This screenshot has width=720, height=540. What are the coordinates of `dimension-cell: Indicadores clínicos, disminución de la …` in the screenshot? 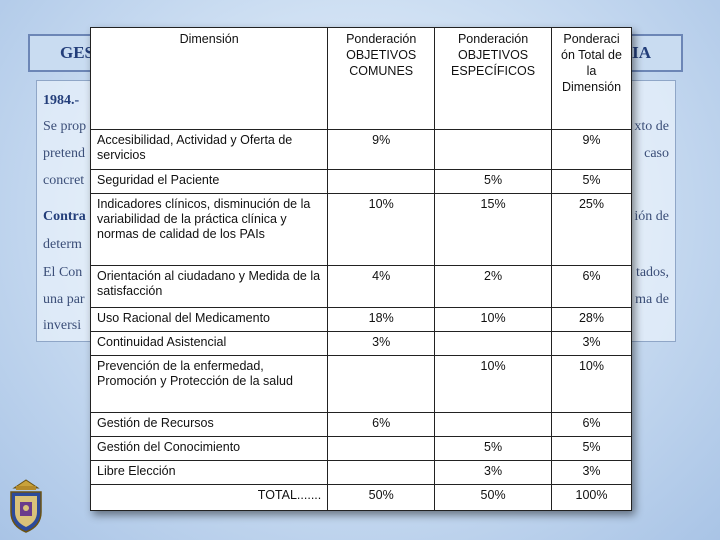 It's located at (209, 229).